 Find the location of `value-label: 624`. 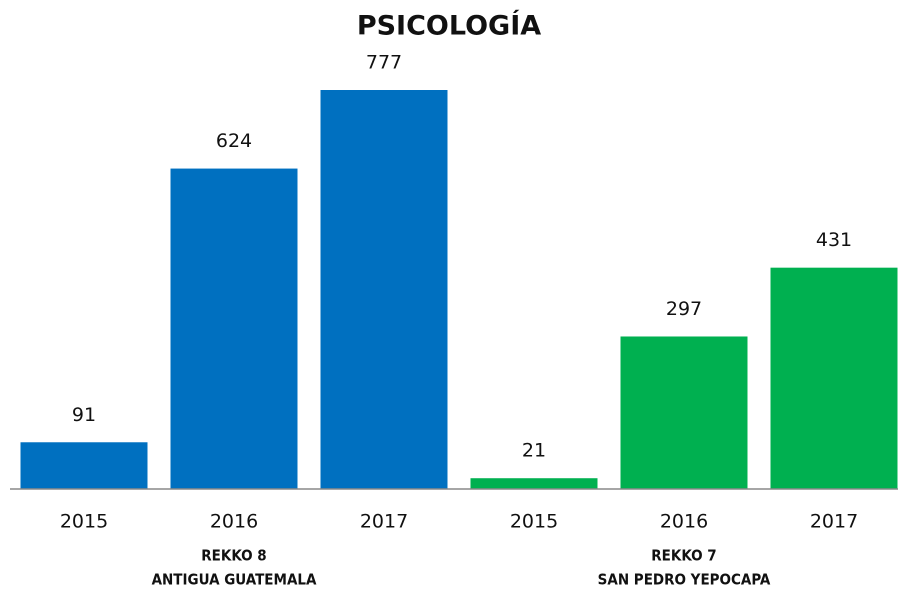

value-label: 624 is located at coordinates (234, 141).